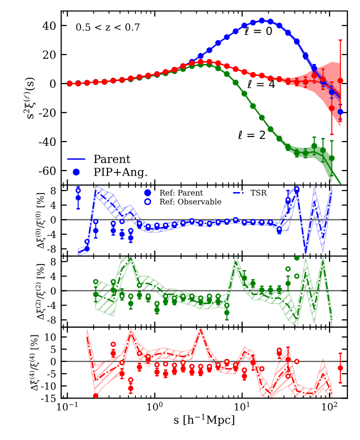 The height and width of the screenshot is (440, 360). I want to click on y-tick-label: -10, so click(48, 386).